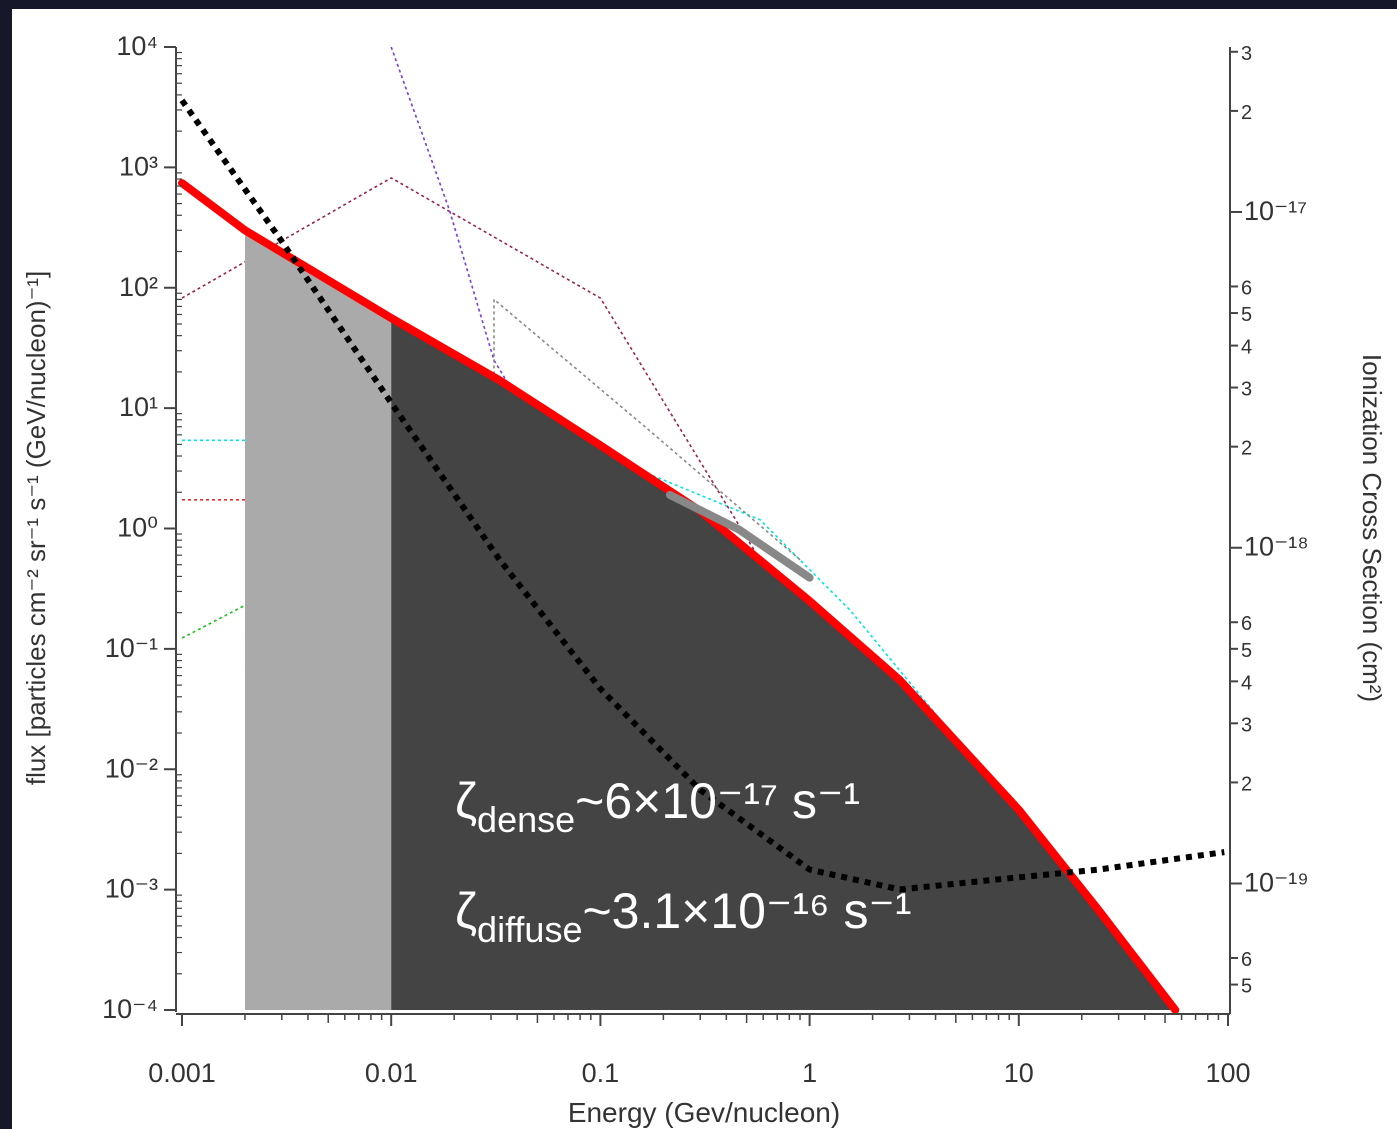 The image size is (1397, 1129). I want to click on y-tick-label: 10³, so click(138, 166).